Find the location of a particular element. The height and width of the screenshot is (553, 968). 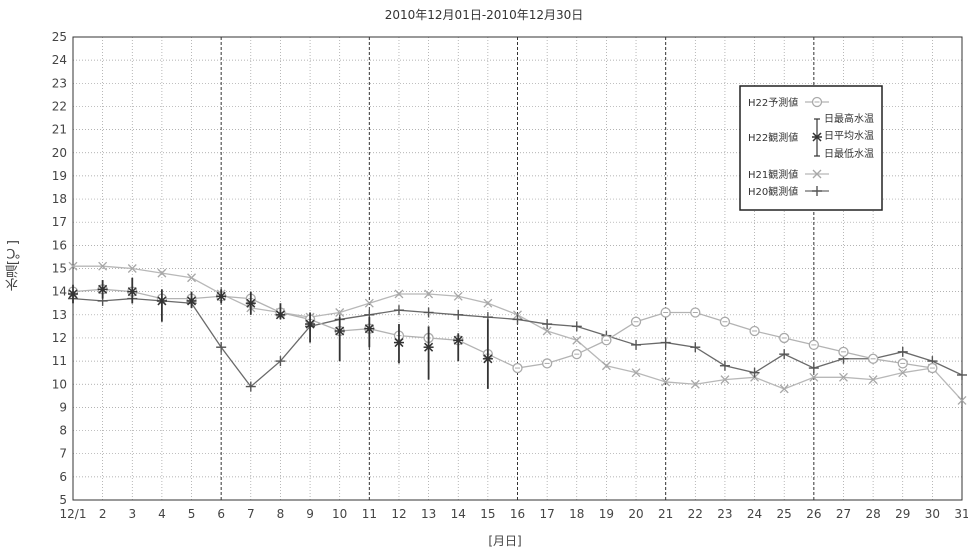

x-tick-label: 5 is located at coordinates (192, 514).